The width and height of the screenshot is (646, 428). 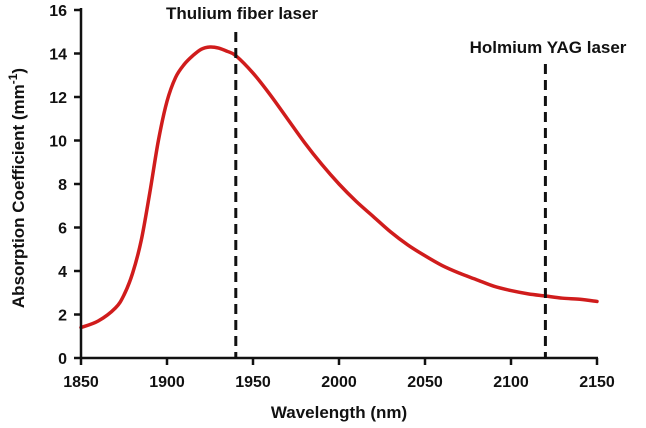 I want to click on x-tick-layer: 1850 1900 1950 2000 2050 2100 2150, so click(x=339, y=374).